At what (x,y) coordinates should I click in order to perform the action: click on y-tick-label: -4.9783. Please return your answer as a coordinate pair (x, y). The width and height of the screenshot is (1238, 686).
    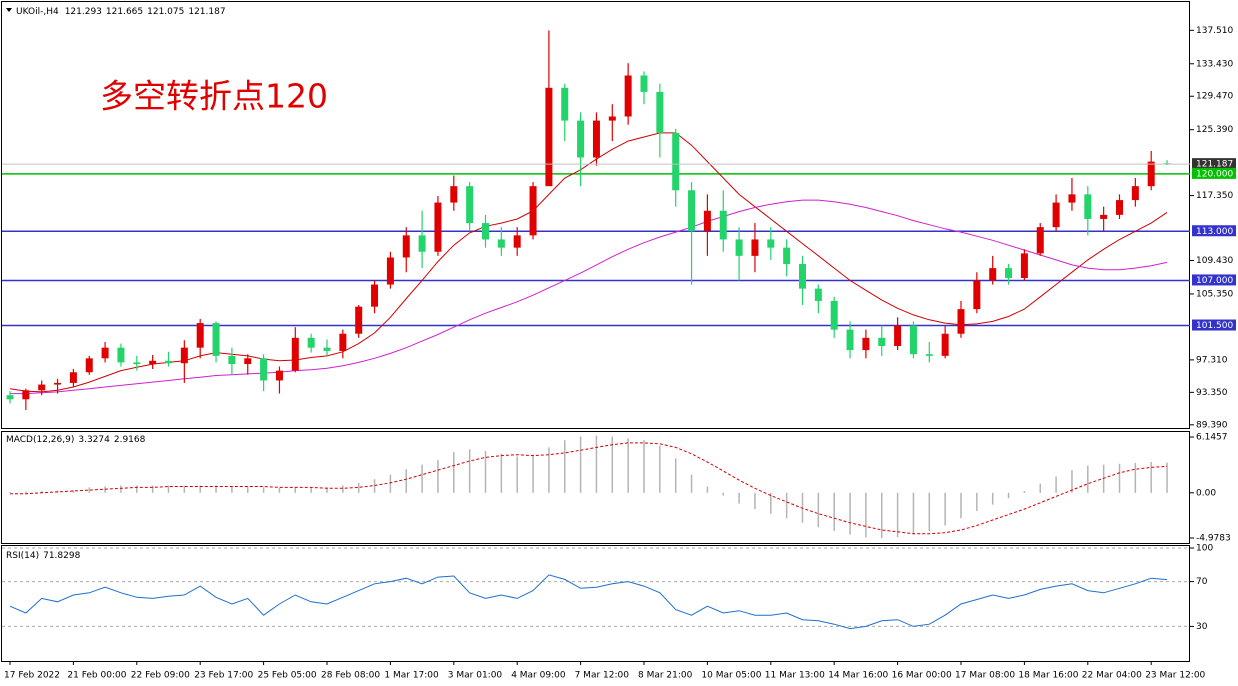
    Looking at the image, I should click on (1213, 538).